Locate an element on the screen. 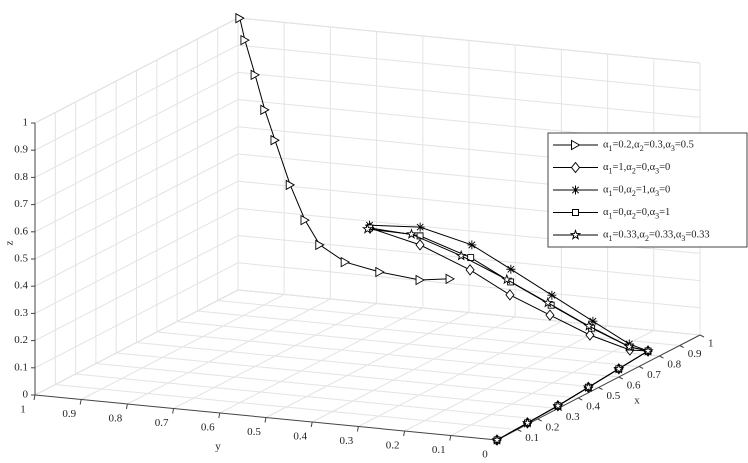 The image size is (748, 463). x-tick-label: 0.3 is located at coordinates (573, 417).